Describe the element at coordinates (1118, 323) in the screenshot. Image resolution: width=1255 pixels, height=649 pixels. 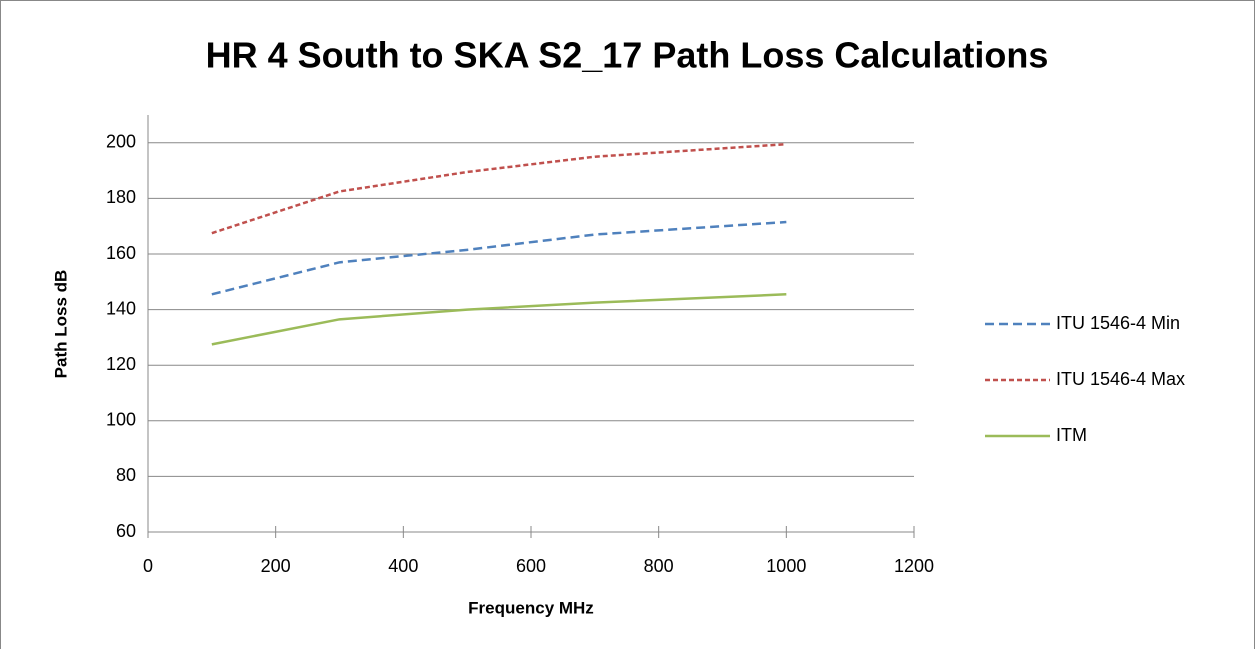
I see `legend-label: ITU 1546-4 Min` at that location.